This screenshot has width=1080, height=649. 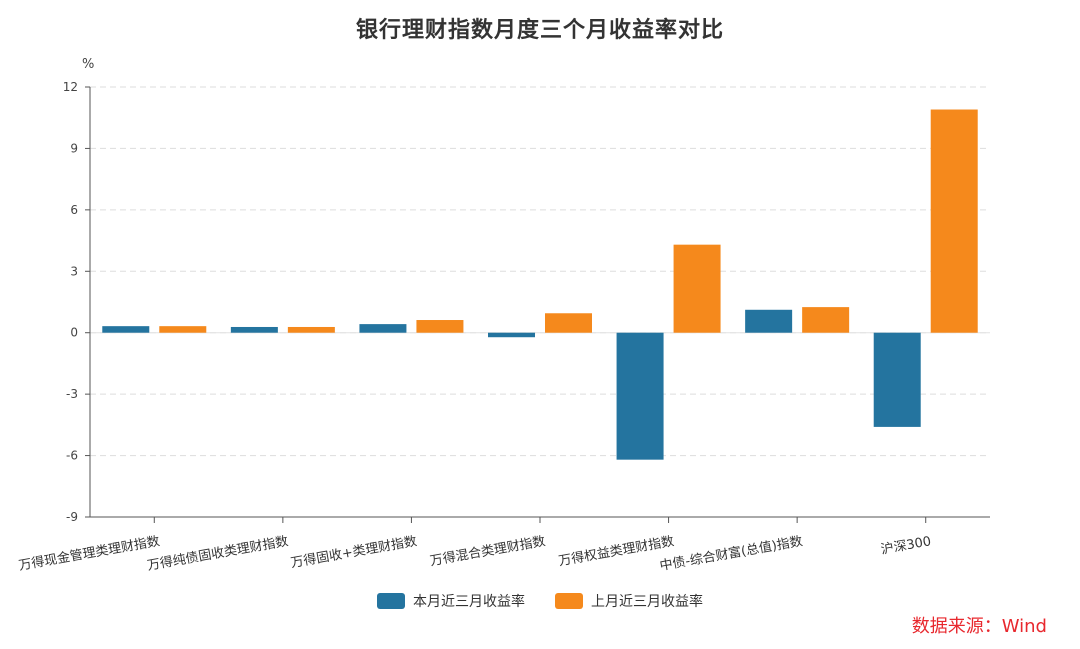 I want to click on x-tick-label: 万得权益类理财指数, so click(x=616, y=551).